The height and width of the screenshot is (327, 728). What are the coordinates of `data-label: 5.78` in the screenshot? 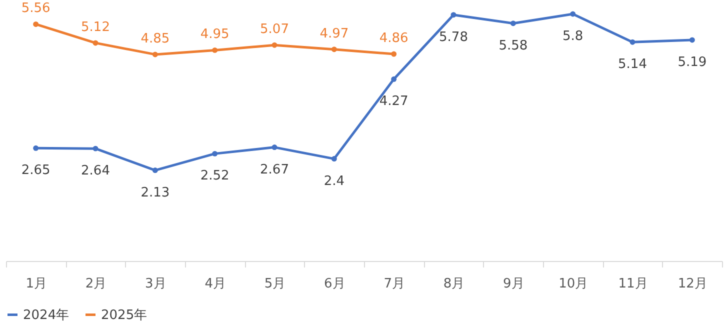 It's located at (453, 37).